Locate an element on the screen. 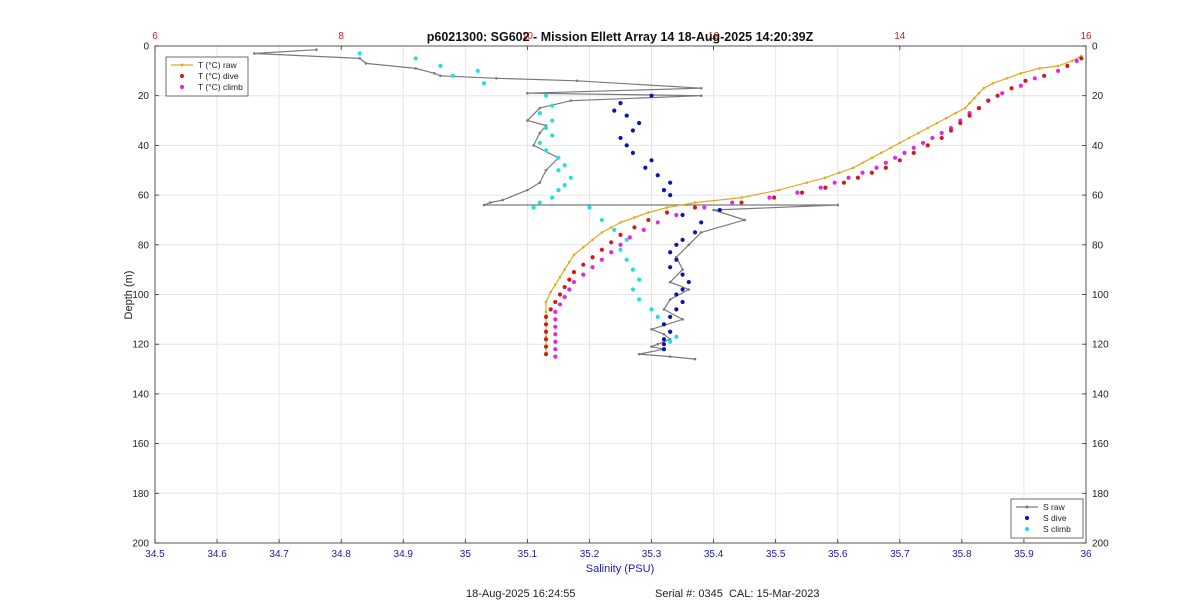  x-tick-label: 34.9 is located at coordinates (404, 554).